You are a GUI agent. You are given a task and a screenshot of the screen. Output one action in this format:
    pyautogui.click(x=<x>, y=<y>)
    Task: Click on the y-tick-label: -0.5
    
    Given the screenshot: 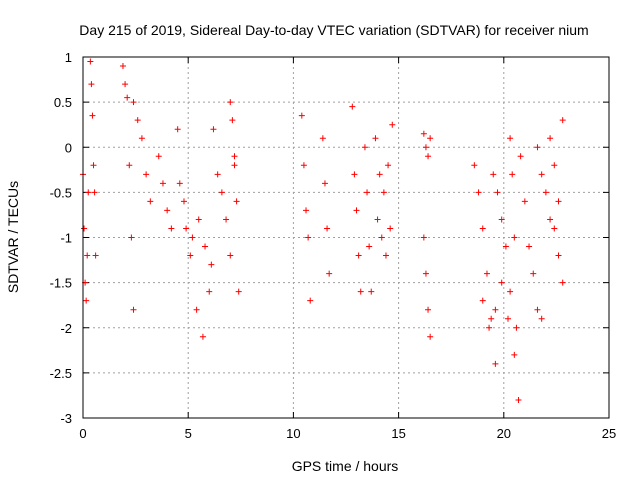 What is the action you would take?
    pyautogui.click(x=61, y=192)
    